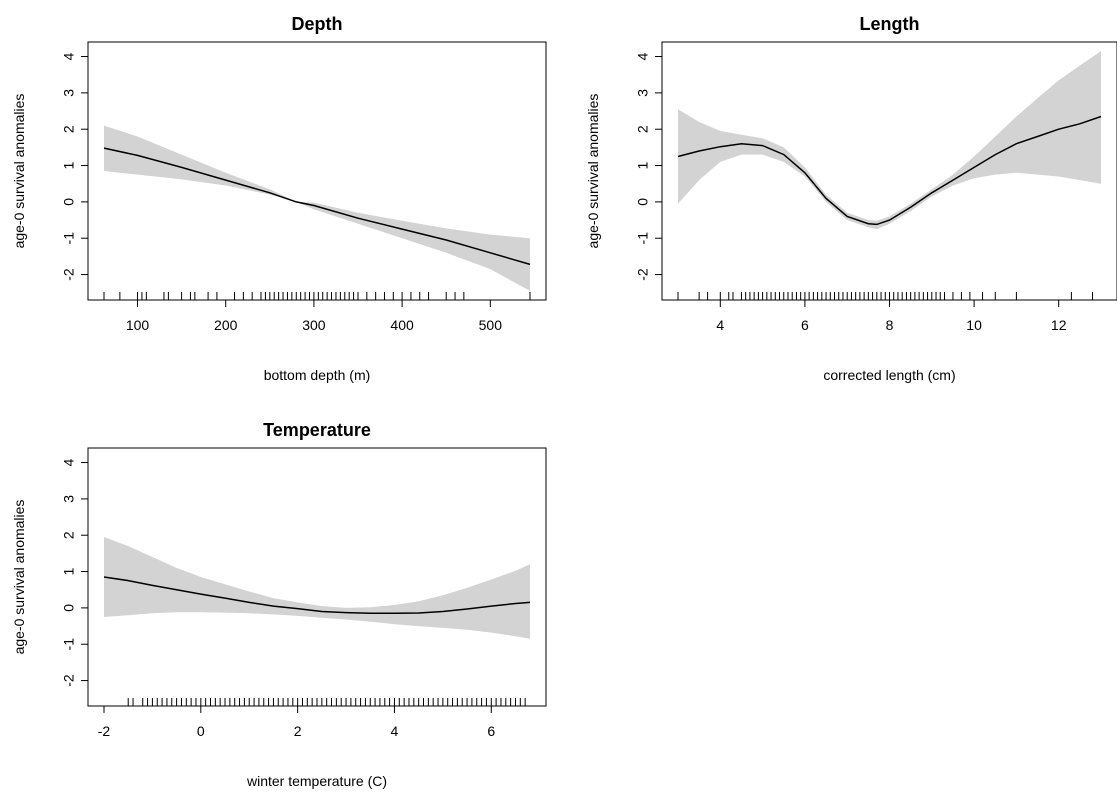 The height and width of the screenshot is (796, 1117). What do you see at coordinates (314, 325) in the screenshot?
I see `x-tick-label: 300` at bounding box center [314, 325].